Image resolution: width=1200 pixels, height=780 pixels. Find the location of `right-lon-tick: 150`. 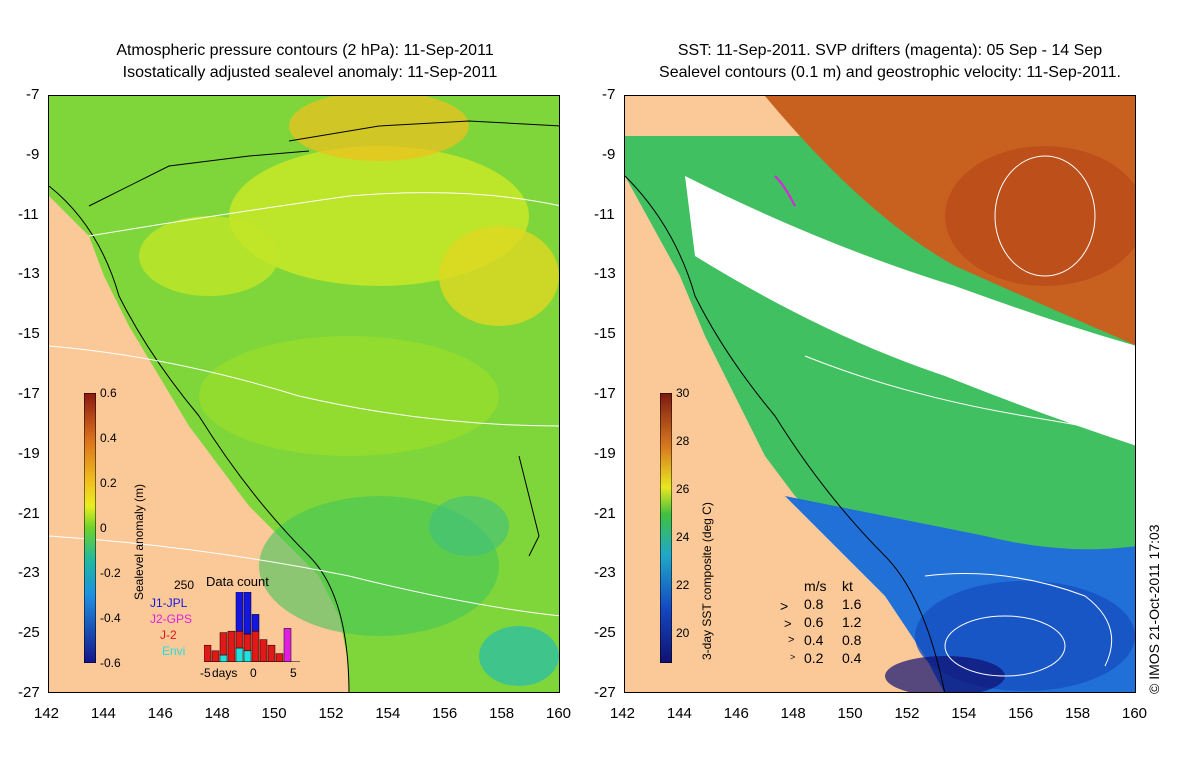

right-lon-tick: 150 is located at coordinates (850, 713).